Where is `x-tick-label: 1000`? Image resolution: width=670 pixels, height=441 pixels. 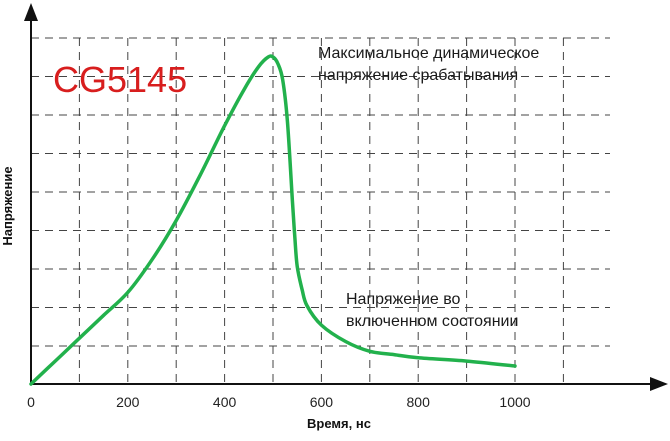
x-tick-label: 1000 is located at coordinates (514, 402).